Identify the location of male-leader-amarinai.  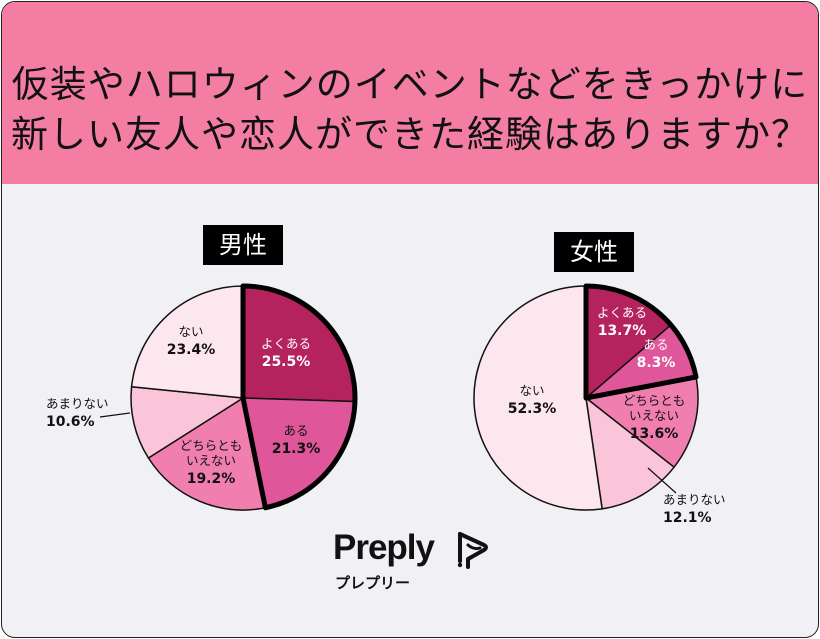
(115, 415).